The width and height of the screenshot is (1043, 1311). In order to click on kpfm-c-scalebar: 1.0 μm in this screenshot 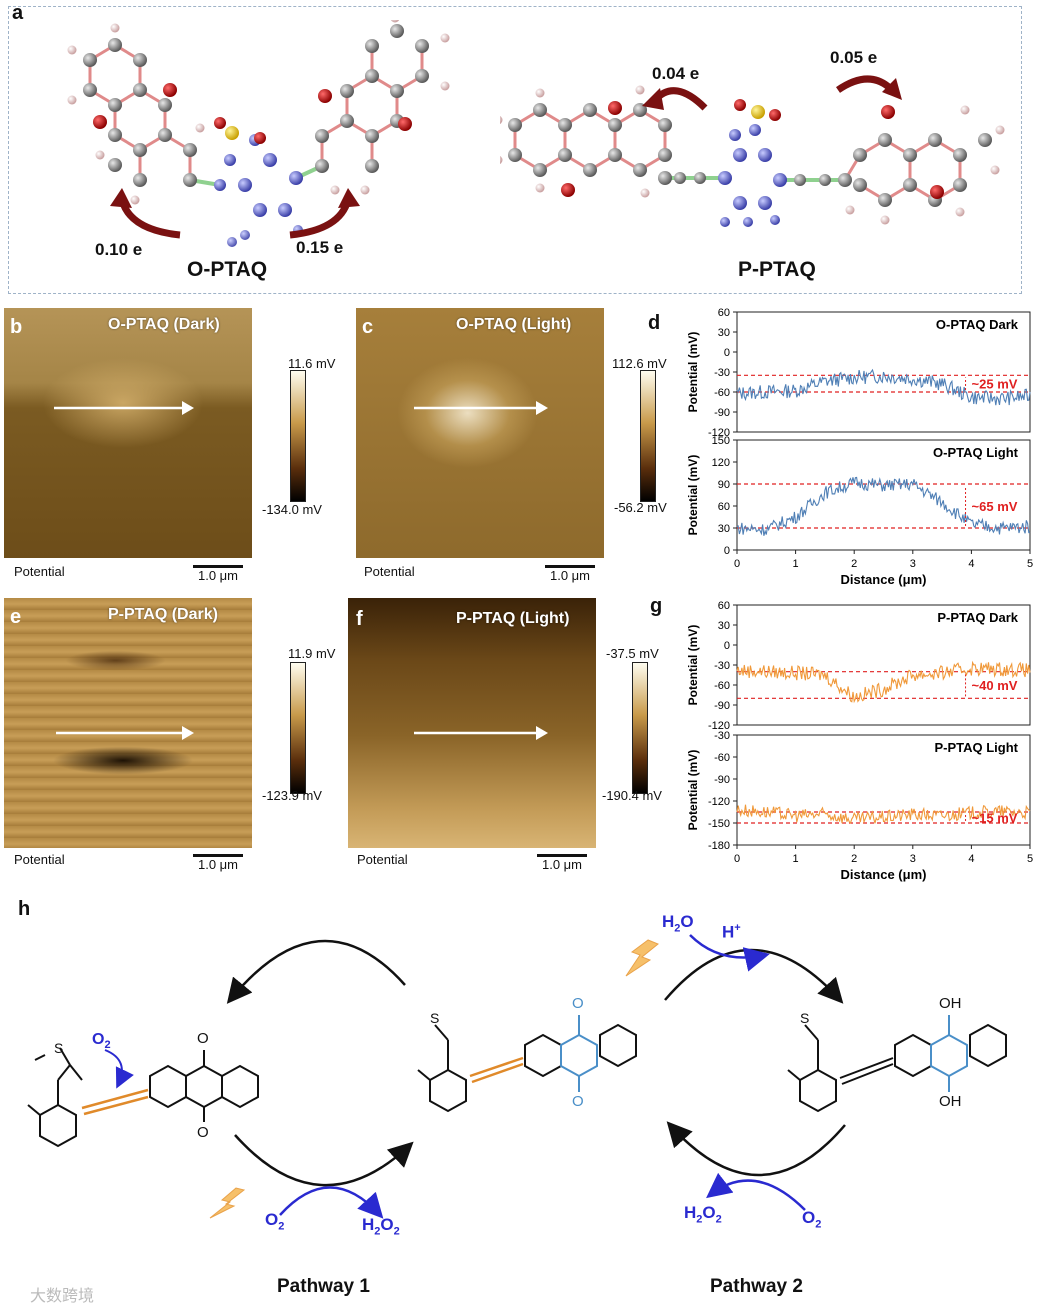, I will do `click(570, 573)`.